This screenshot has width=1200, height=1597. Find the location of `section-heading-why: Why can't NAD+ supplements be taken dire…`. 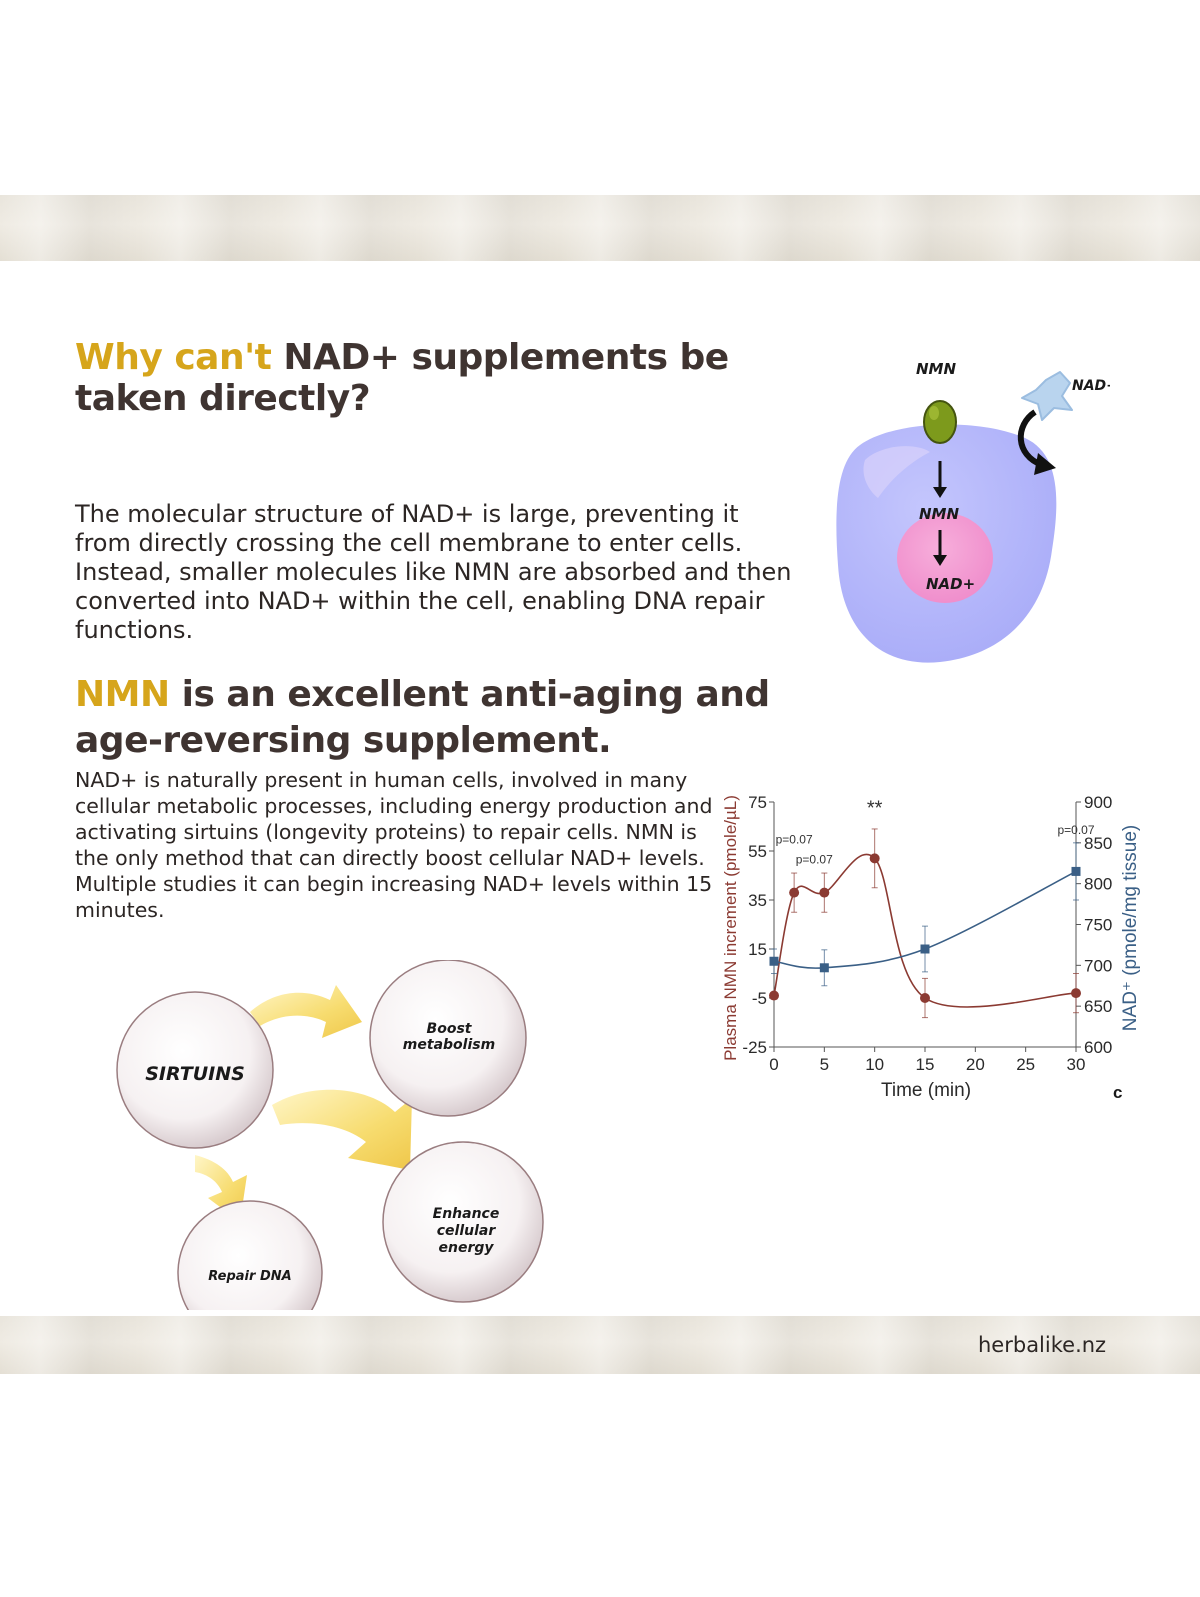

section-heading-why: Why can't NAD+ supplements be taken dire… is located at coordinates (425, 378).